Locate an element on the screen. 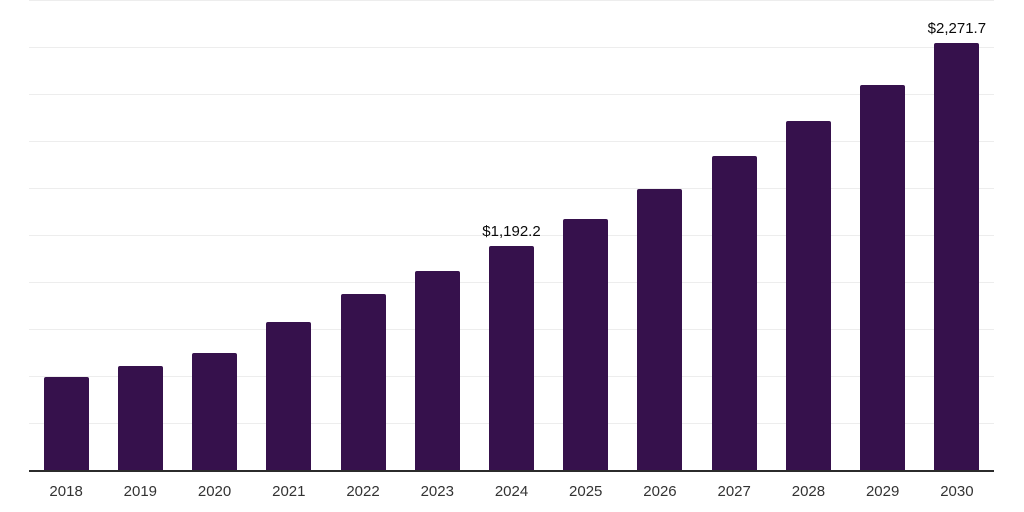 This screenshot has width=1024, height=512. x-tick-2019: 2019 is located at coordinates (140, 491).